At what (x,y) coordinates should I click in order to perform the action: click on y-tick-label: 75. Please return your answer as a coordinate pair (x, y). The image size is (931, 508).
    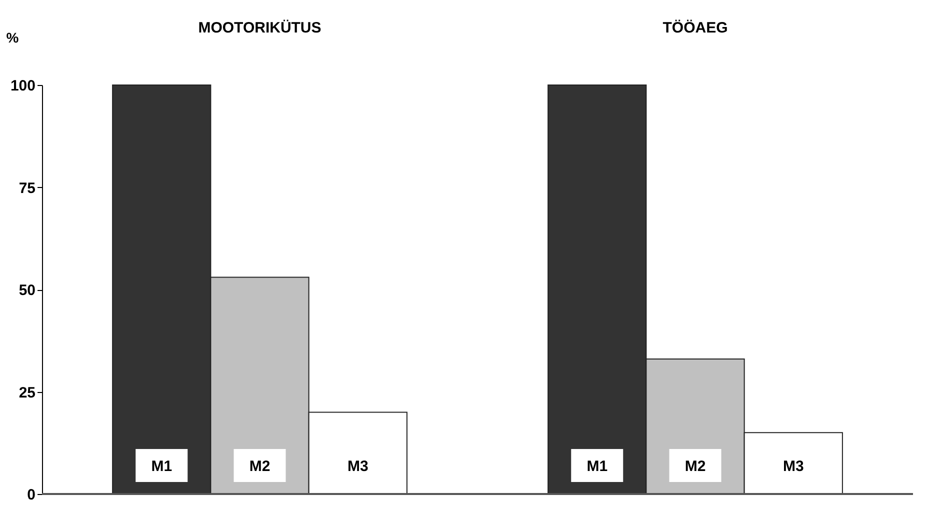
    Looking at the image, I should click on (27, 188).